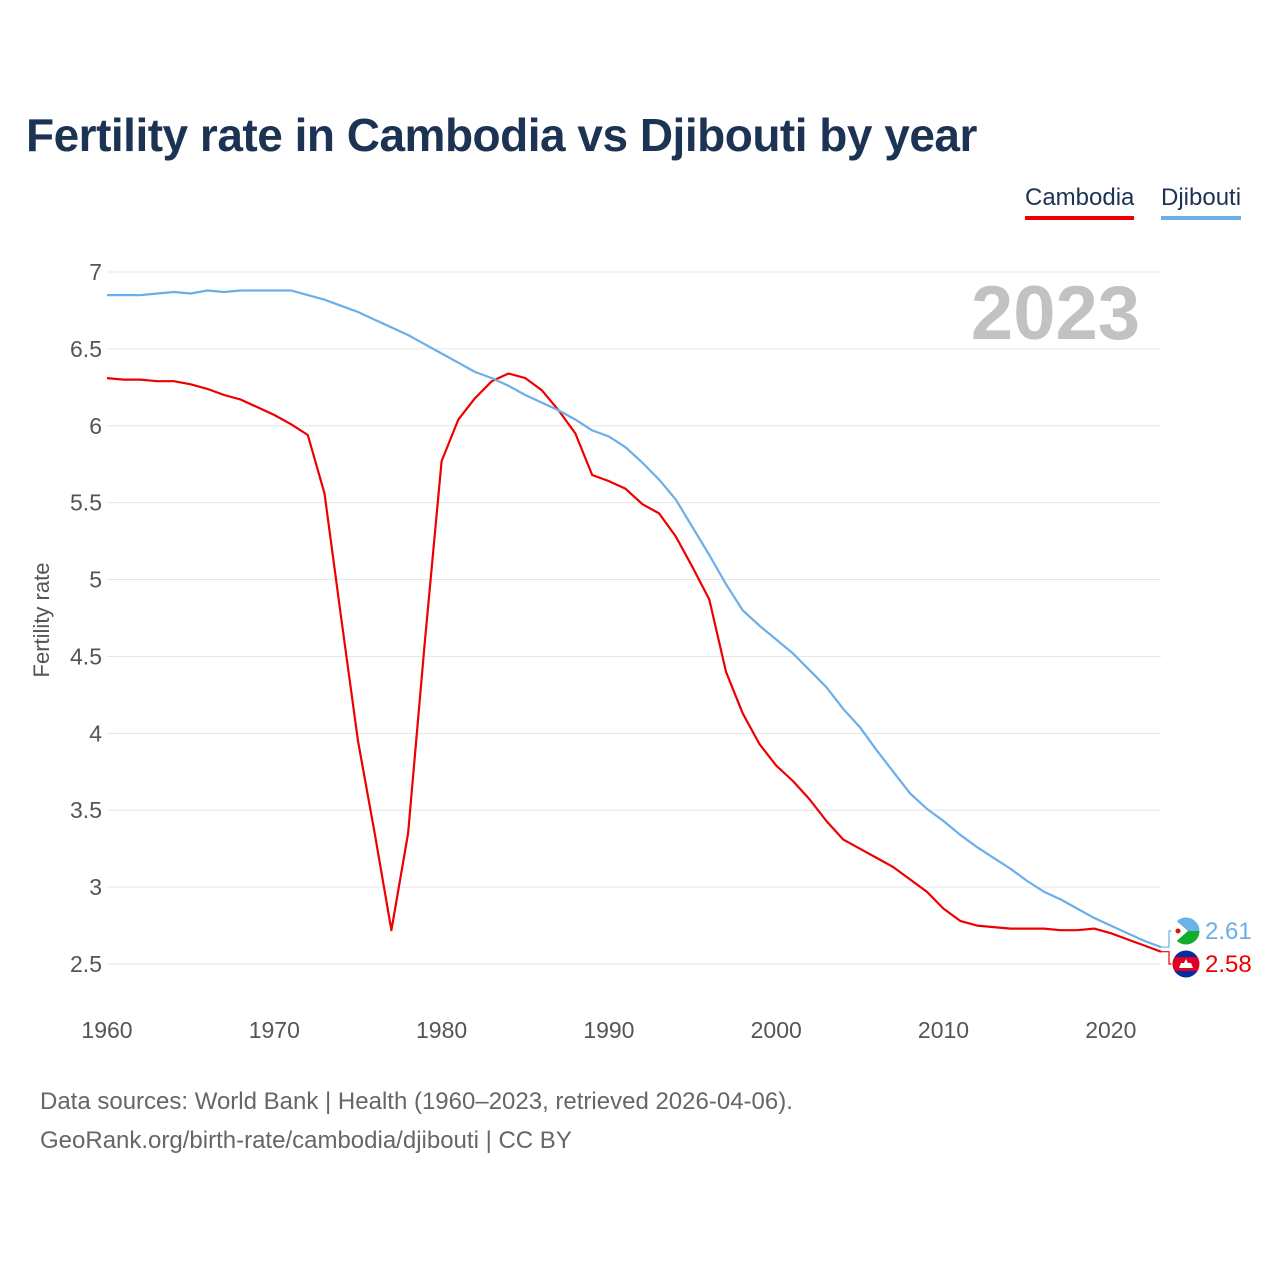  I want to click on y-tick-label: 4, so click(95, 733).